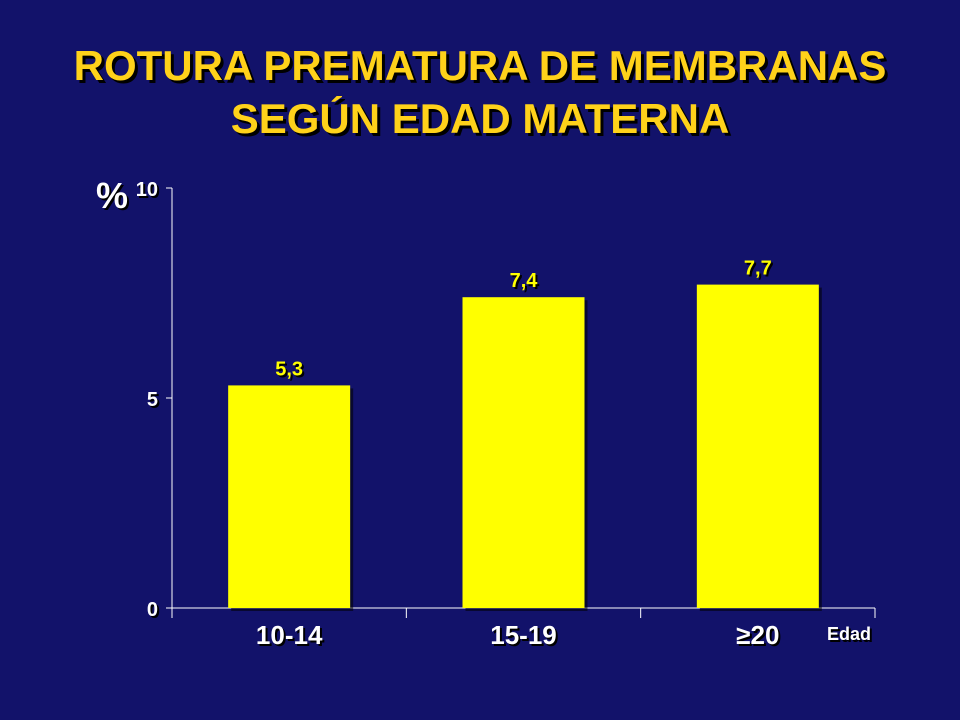 Image resolution: width=960 pixels, height=720 pixels. I want to click on y-tick-label-shadow: 5, so click(154, 402).